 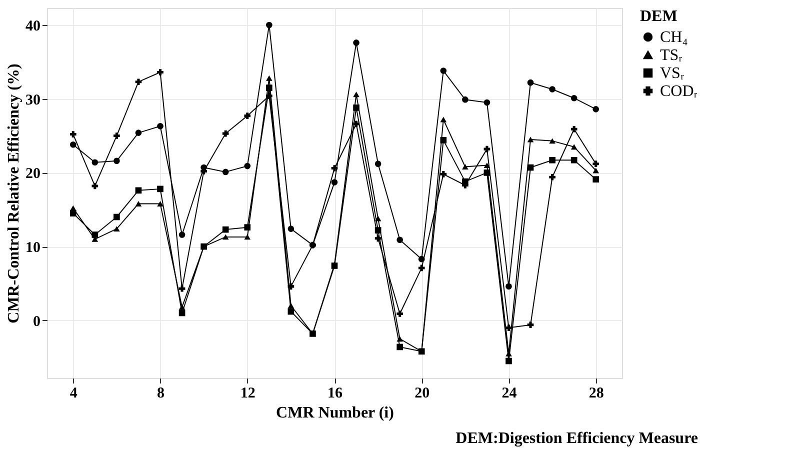 What do you see at coordinates (510, 394) in the screenshot?
I see `x-tick-label: 24` at bounding box center [510, 394].